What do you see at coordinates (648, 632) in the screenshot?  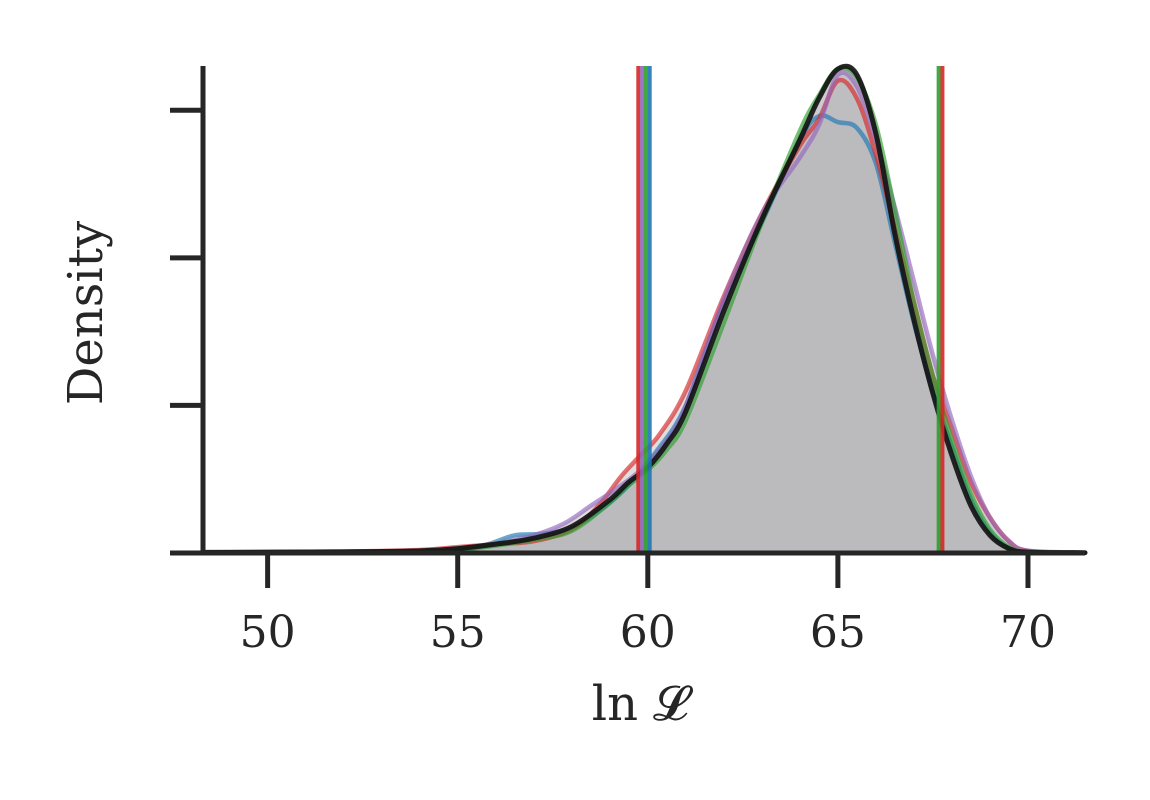 I see `x-tick-label-60: 60` at bounding box center [648, 632].